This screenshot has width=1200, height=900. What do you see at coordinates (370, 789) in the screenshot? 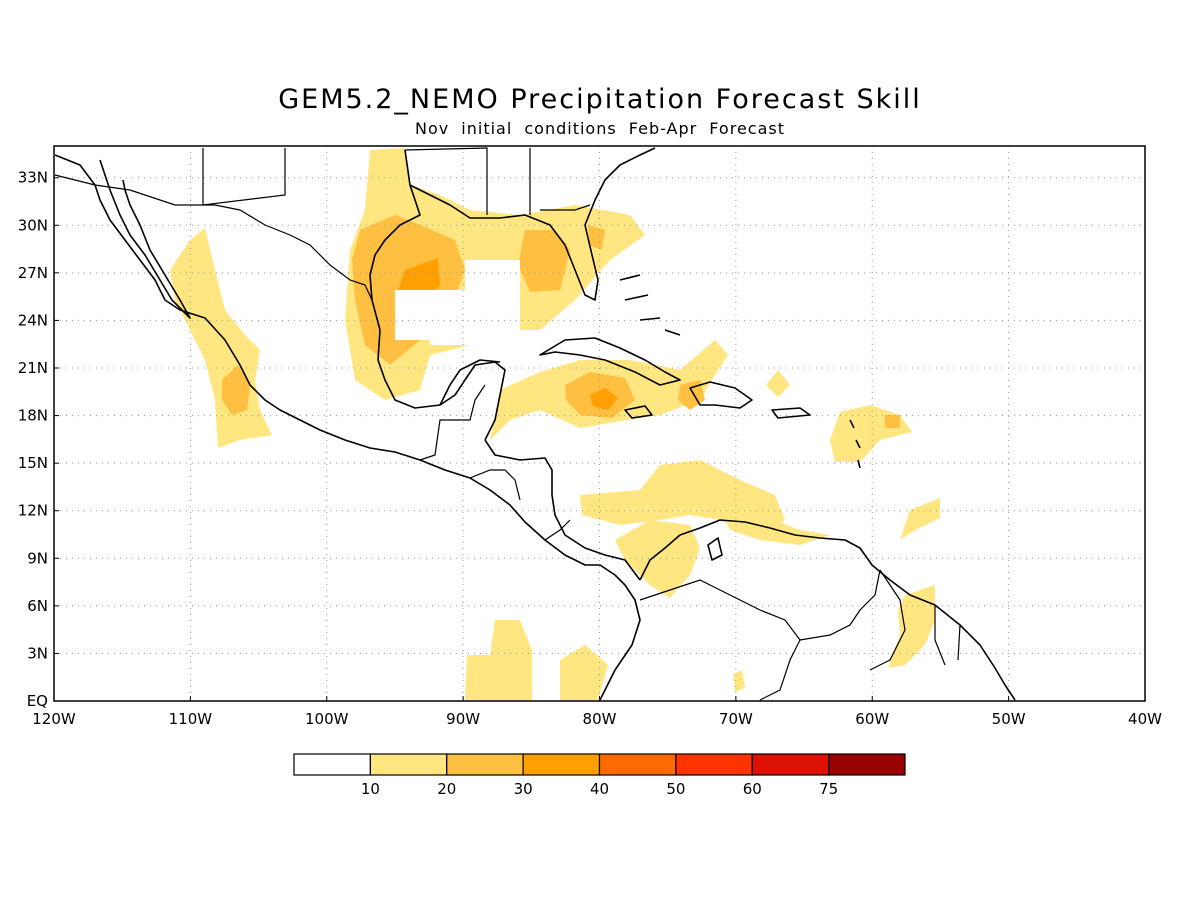
I see `colorbar-label: 10` at bounding box center [370, 789].